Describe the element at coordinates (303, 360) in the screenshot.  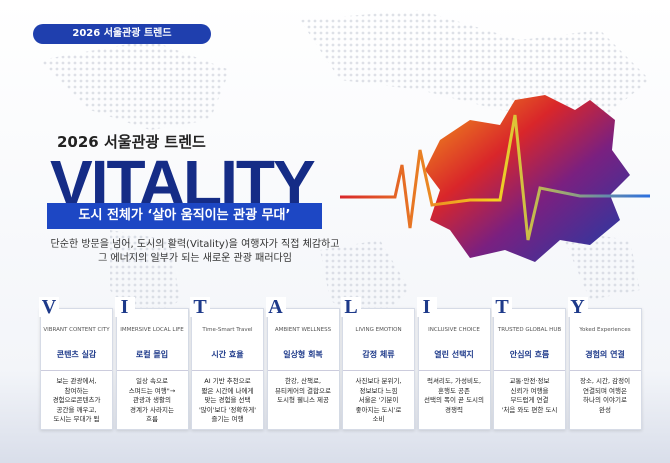
I see `card-korean: 일상형 회복` at that location.